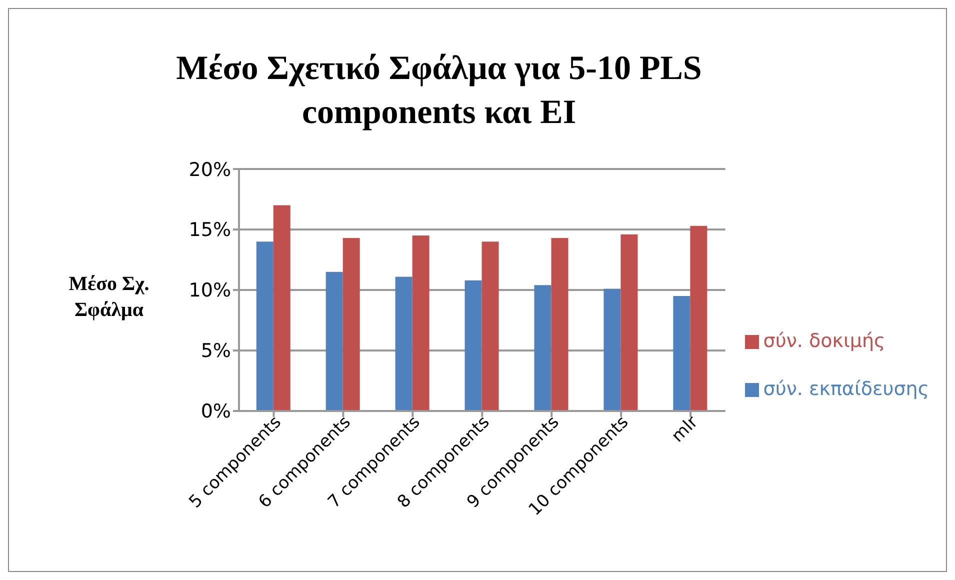  Describe the element at coordinates (209, 291) in the screenshot. I see `y-tick-label: 10%` at that location.